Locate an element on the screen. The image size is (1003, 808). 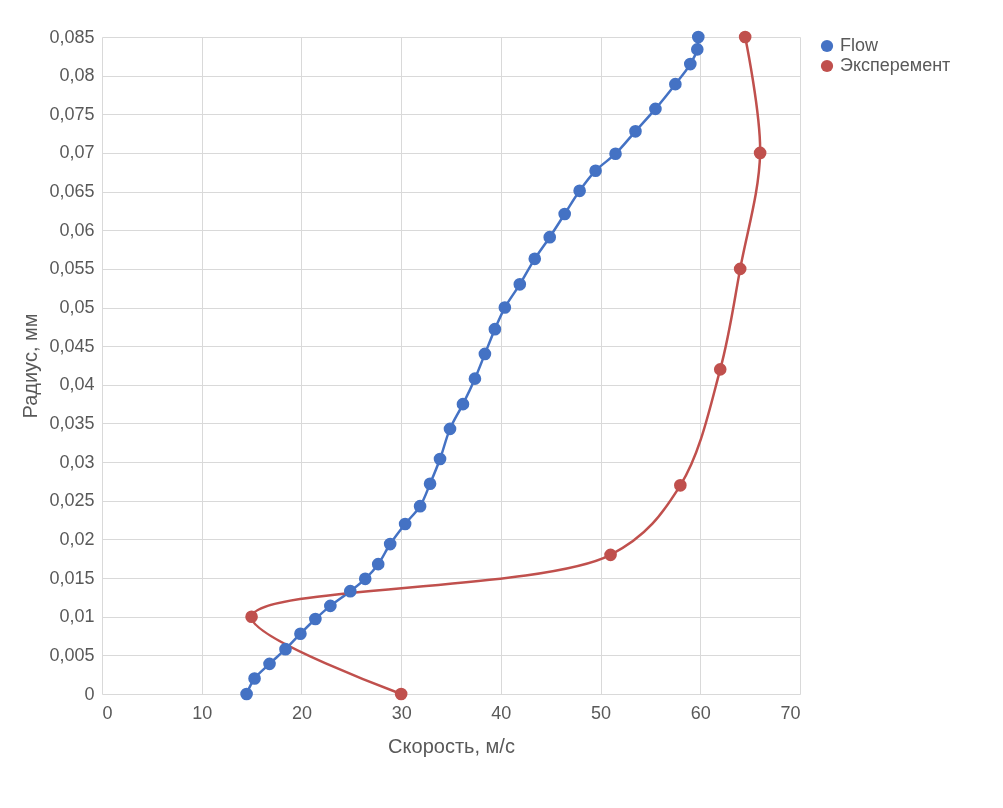
x-tick-label: 0 is located at coordinates (107, 712).